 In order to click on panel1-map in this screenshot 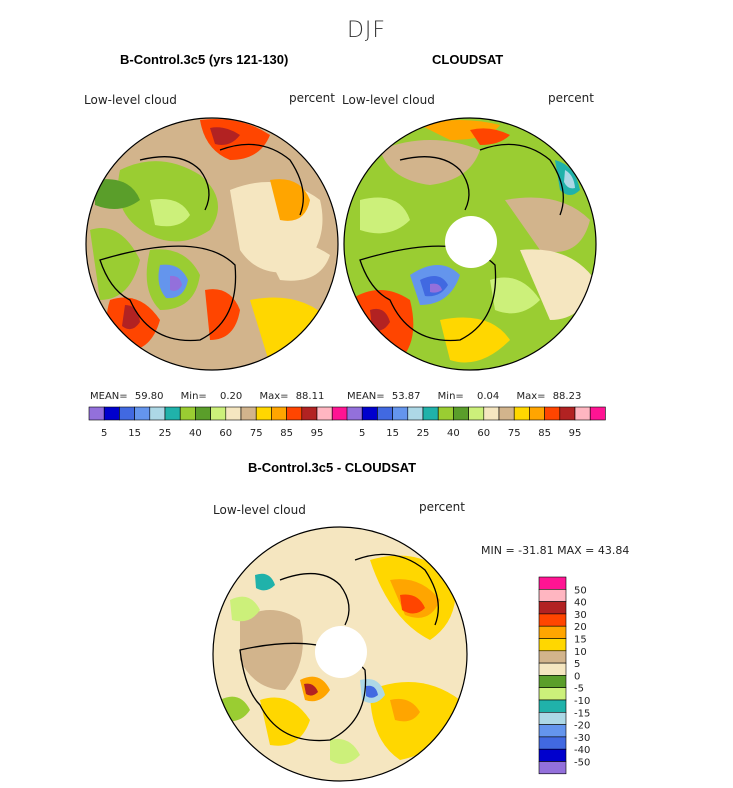, I will do `click(212, 244)`.